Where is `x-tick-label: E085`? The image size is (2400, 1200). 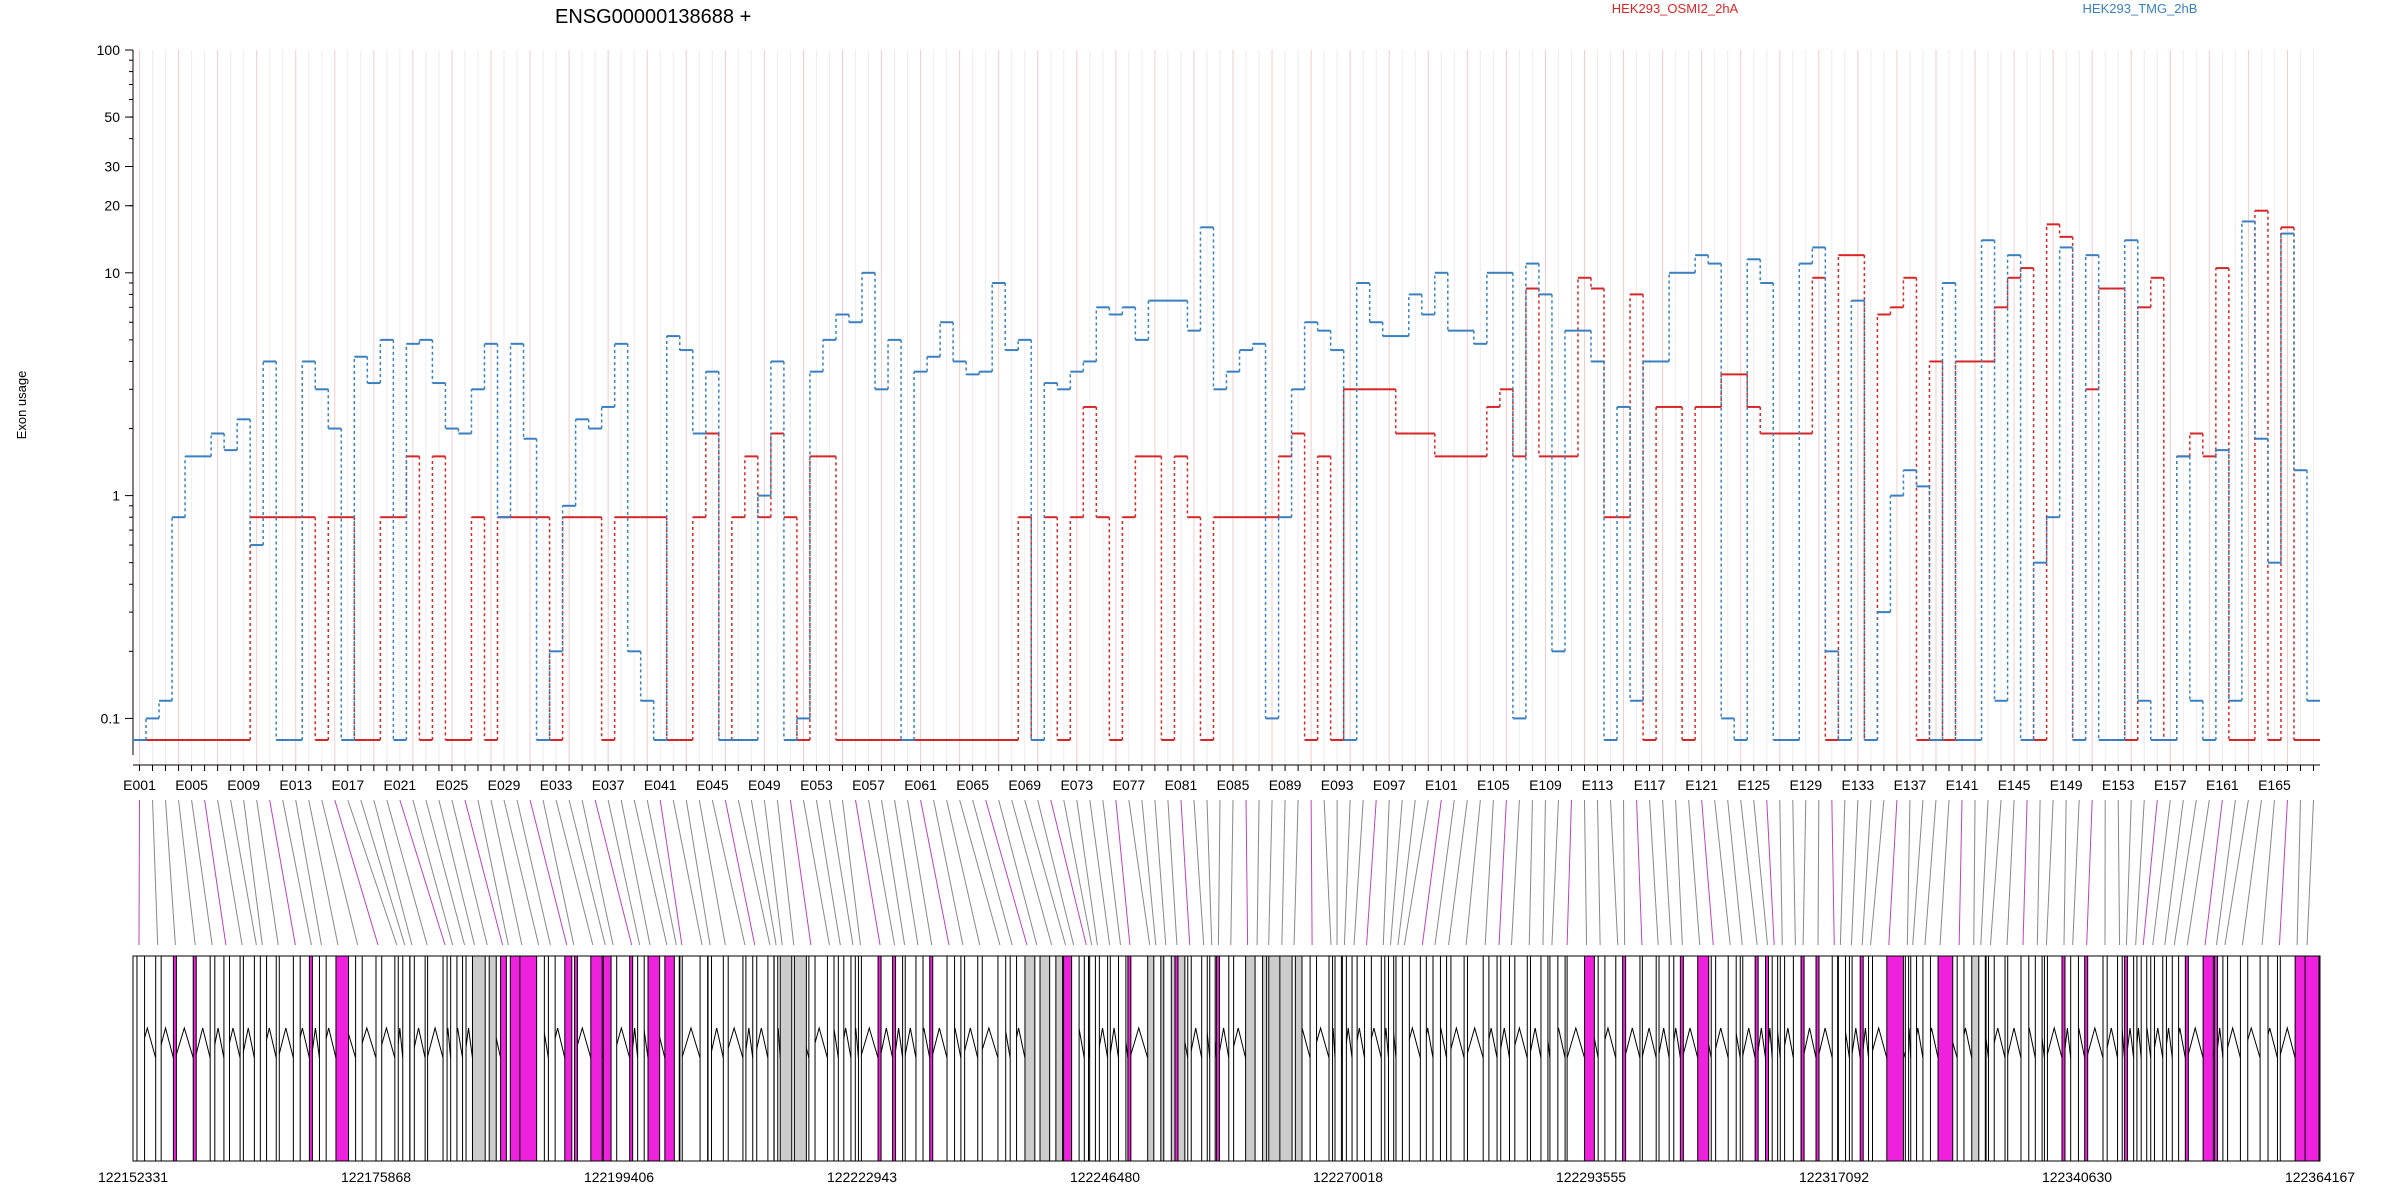
x-tick-label: E085 is located at coordinates (1233, 785).